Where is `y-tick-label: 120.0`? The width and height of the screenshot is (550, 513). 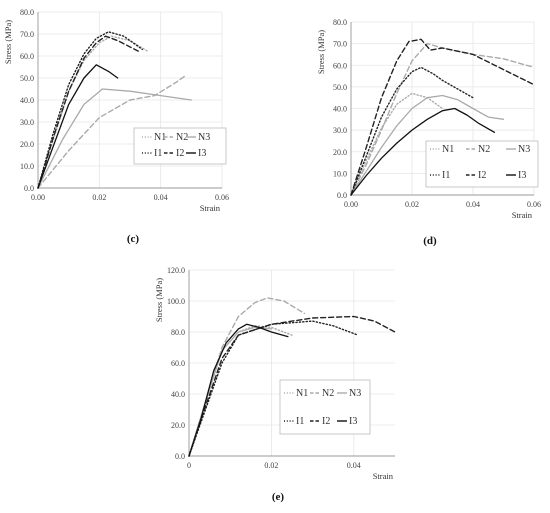
y-tick-label: 120.0 is located at coordinates (176, 270).